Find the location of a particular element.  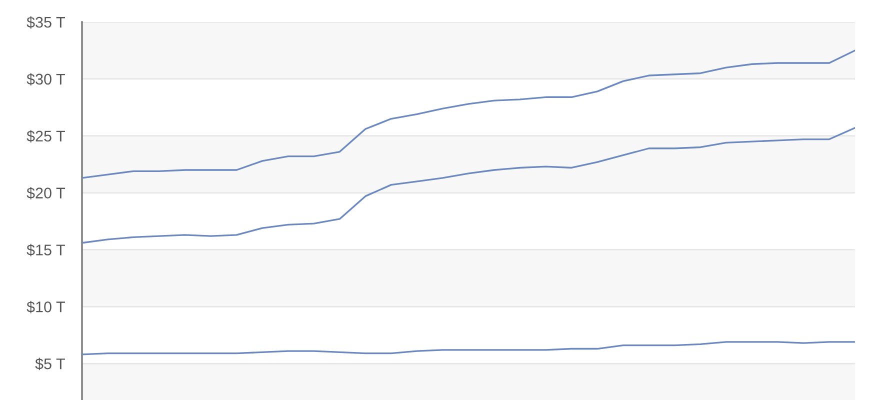

y-tick-label: $25 T is located at coordinates (45, 136).